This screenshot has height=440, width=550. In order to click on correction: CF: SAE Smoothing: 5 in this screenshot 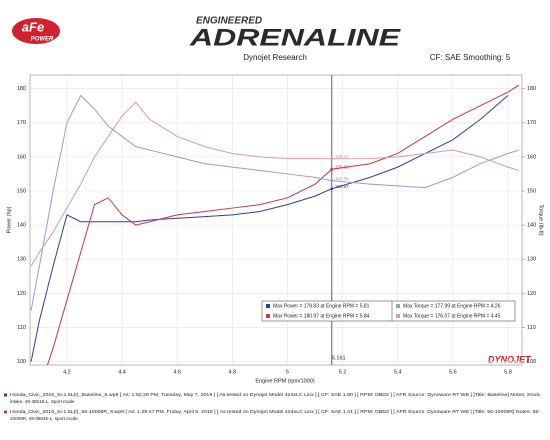, I will do `click(470, 57)`.